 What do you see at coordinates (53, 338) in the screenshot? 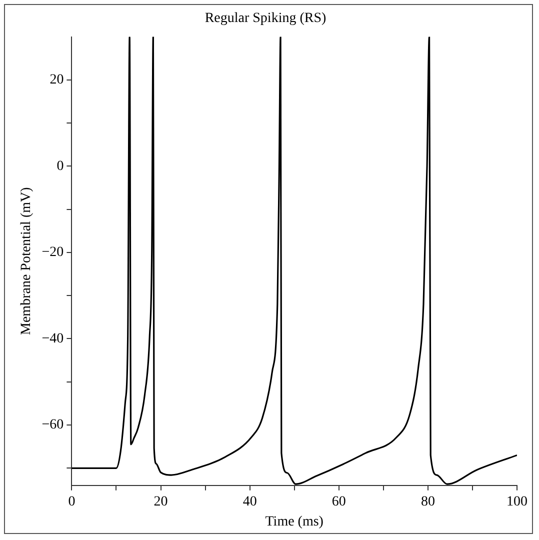
I see `y-tick-label: −40` at bounding box center [53, 338].